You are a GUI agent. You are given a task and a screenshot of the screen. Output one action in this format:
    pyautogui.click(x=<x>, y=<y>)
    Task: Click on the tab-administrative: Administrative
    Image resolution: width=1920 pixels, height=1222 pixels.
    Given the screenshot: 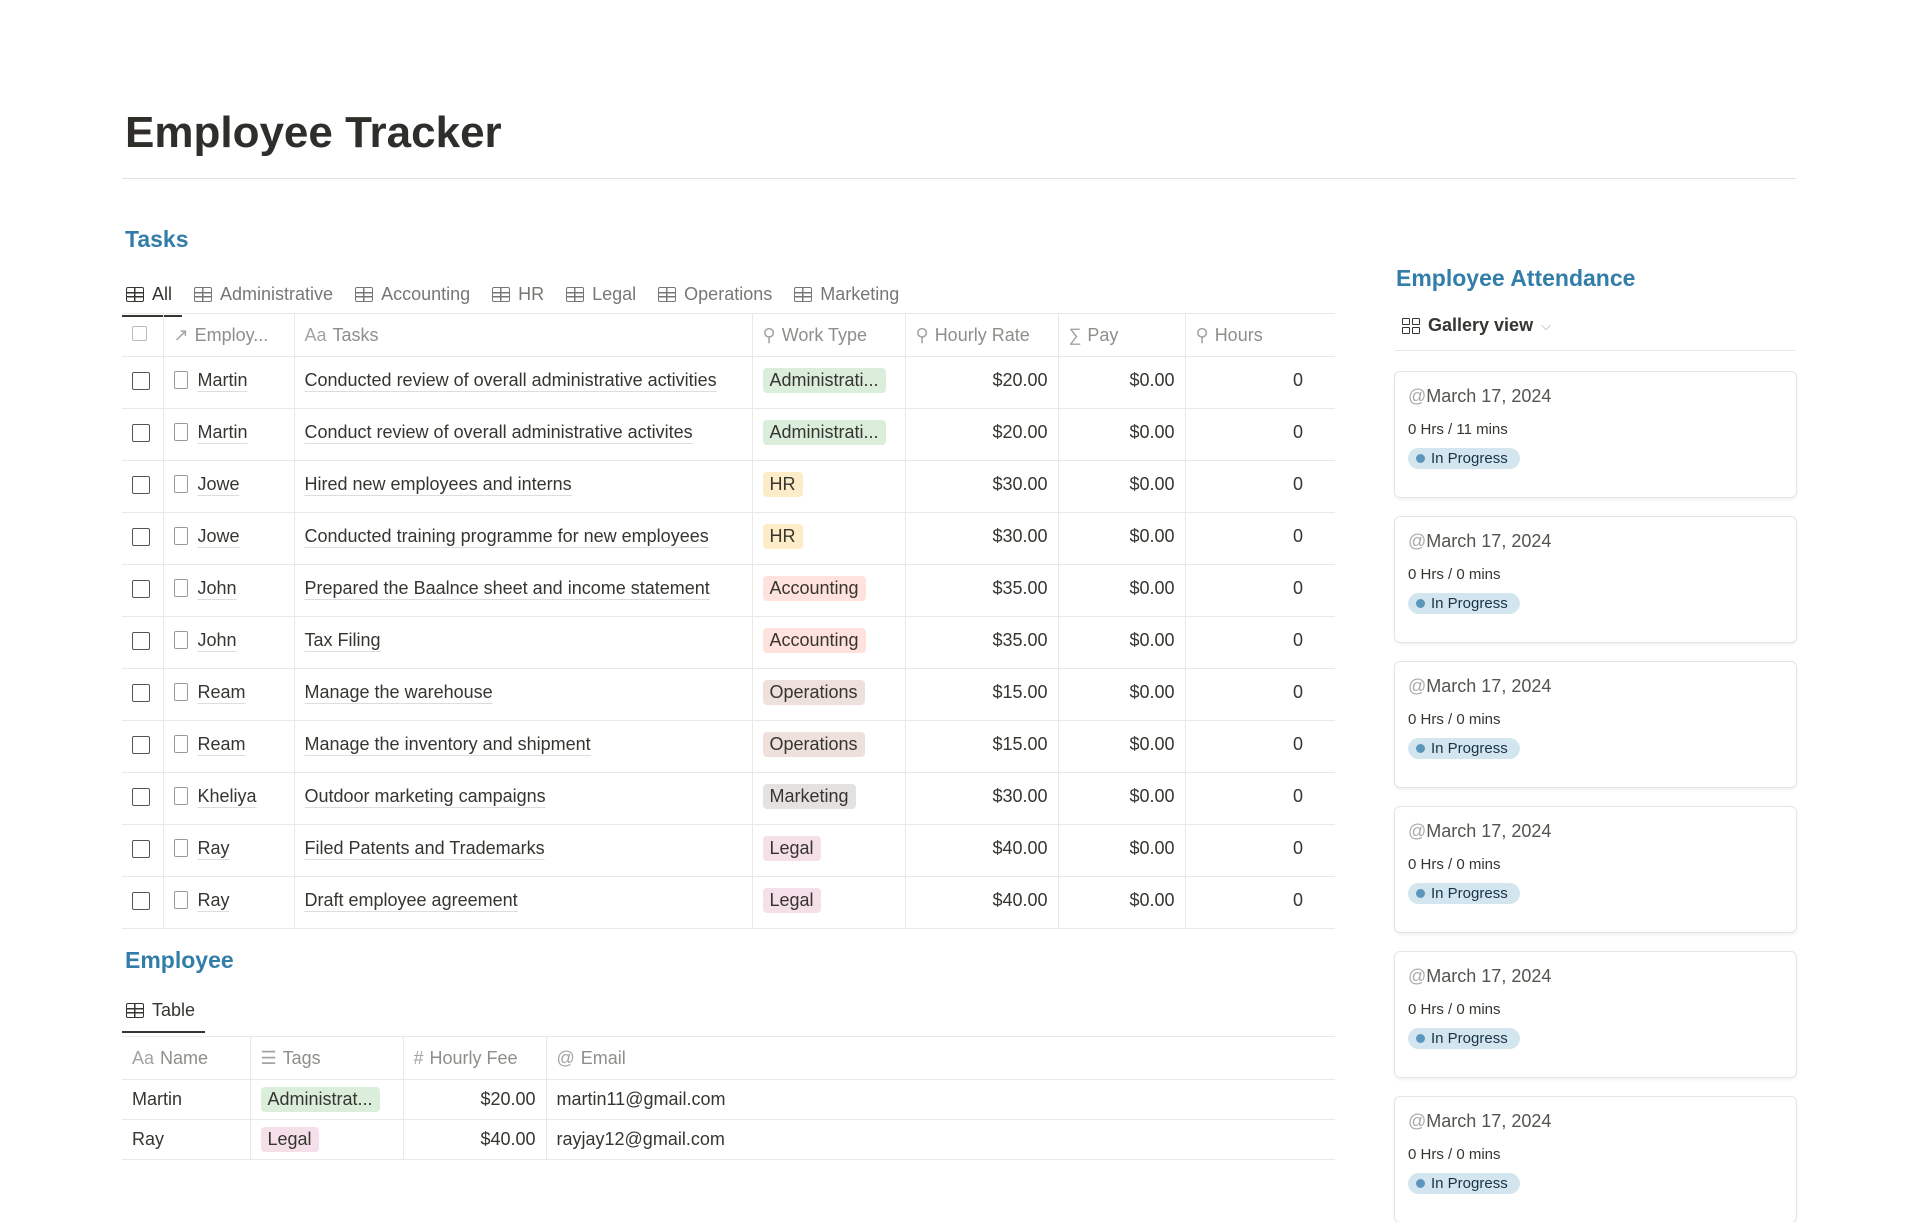 What is the action you would take?
    pyautogui.click(x=263, y=294)
    